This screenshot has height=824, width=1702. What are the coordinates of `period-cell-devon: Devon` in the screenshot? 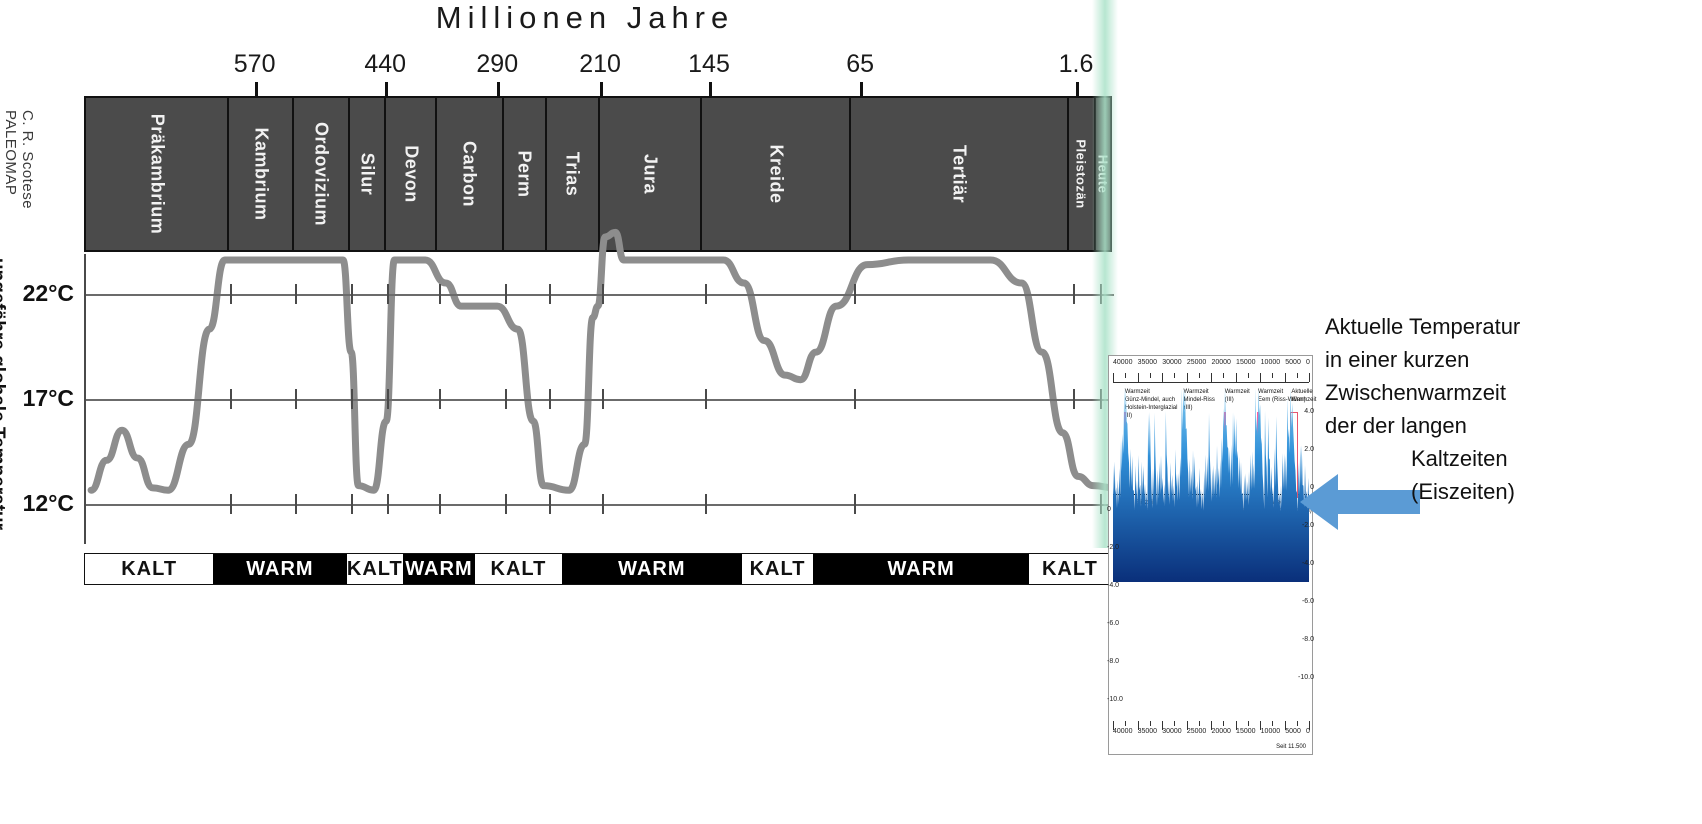 It's located at (412, 174).